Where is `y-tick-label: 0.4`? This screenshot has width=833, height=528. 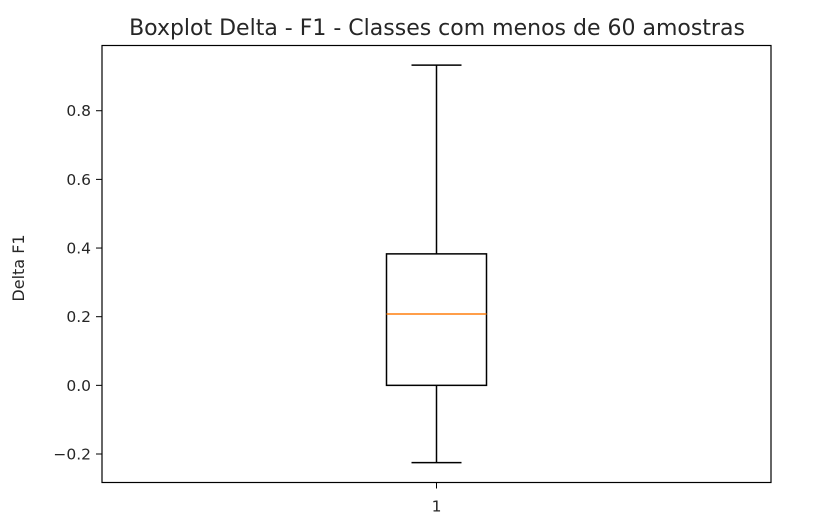 y-tick-label: 0.4 is located at coordinates (78, 249).